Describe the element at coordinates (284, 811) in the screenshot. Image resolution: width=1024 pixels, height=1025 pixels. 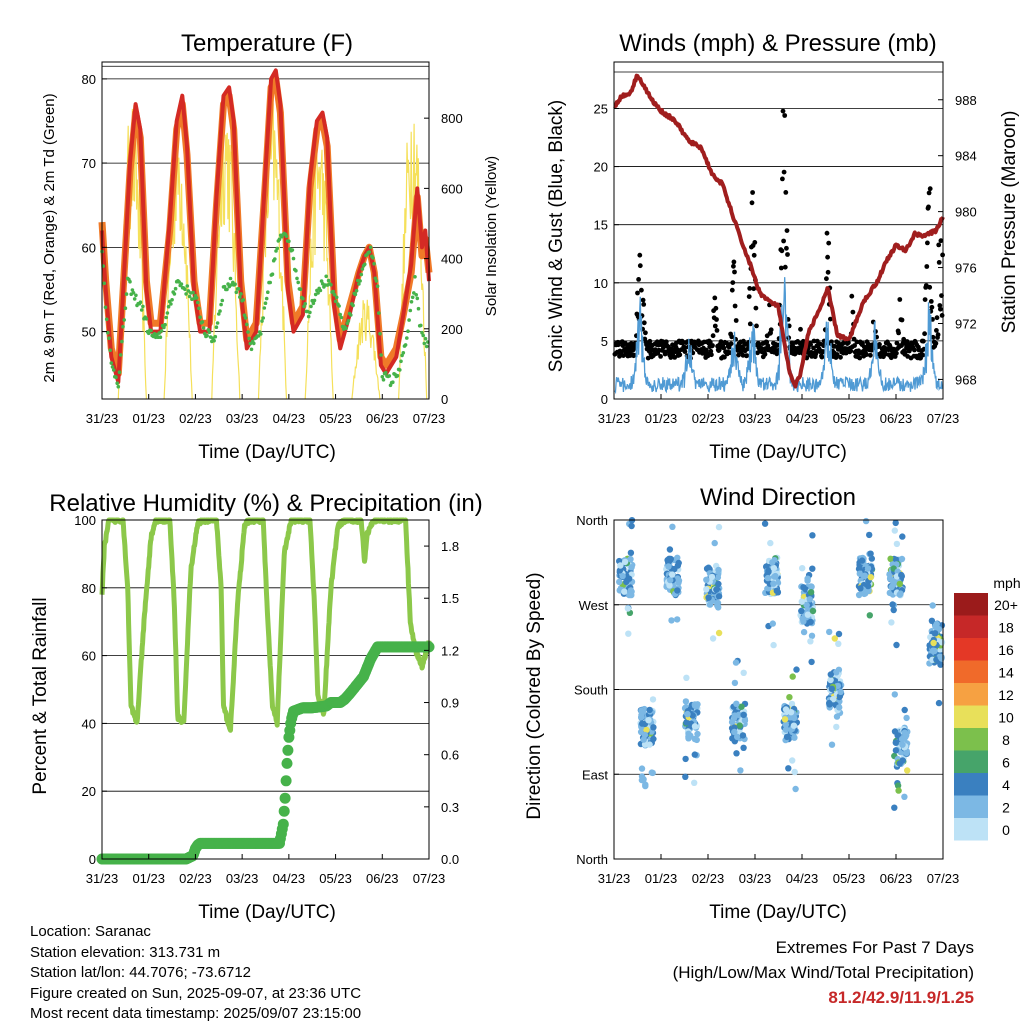
I see `precip-point` at that location.